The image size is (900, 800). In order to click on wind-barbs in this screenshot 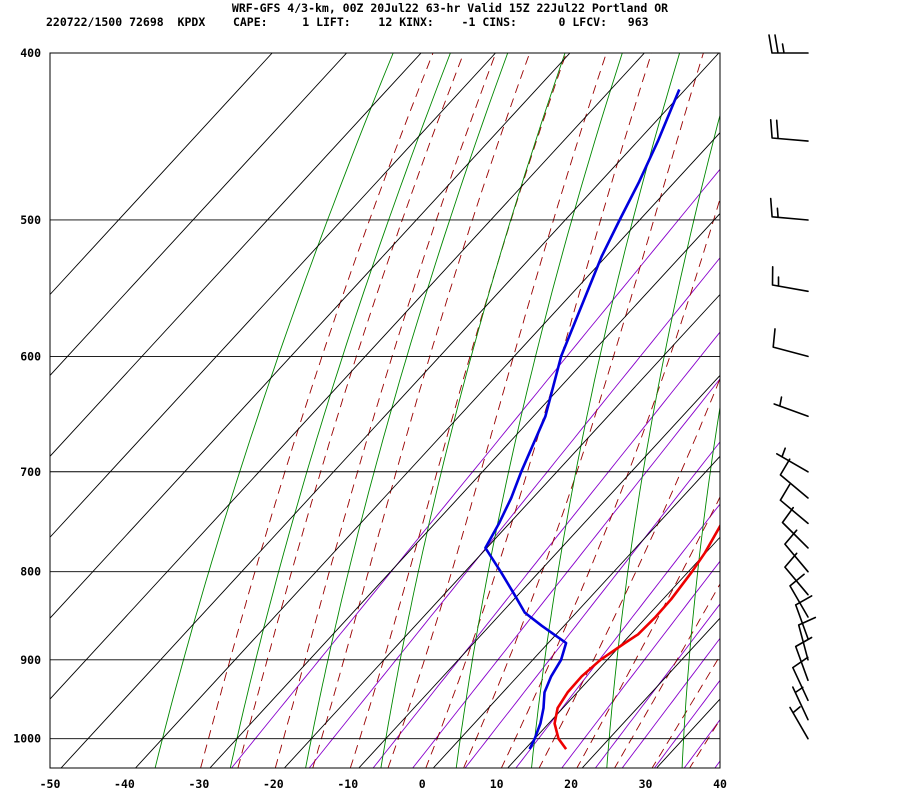, I will do `click(792, 387)`.